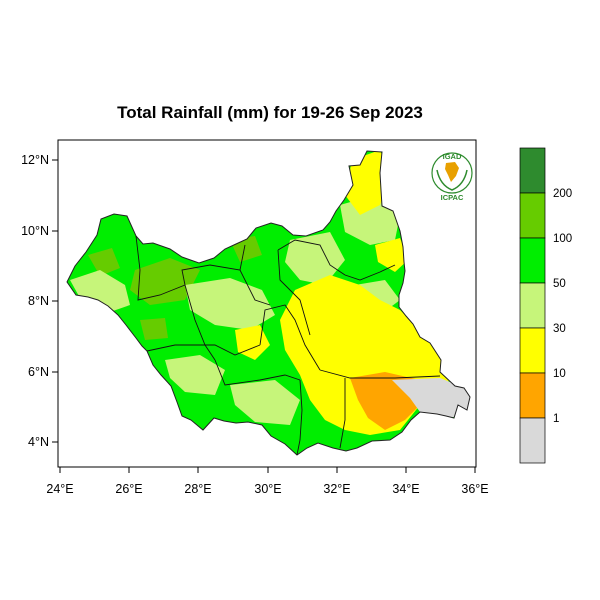  What do you see at coordinates (38, 442) in the screenshot?
I see `lat-tick-label: 4°N` at bounding box center [38, 442].